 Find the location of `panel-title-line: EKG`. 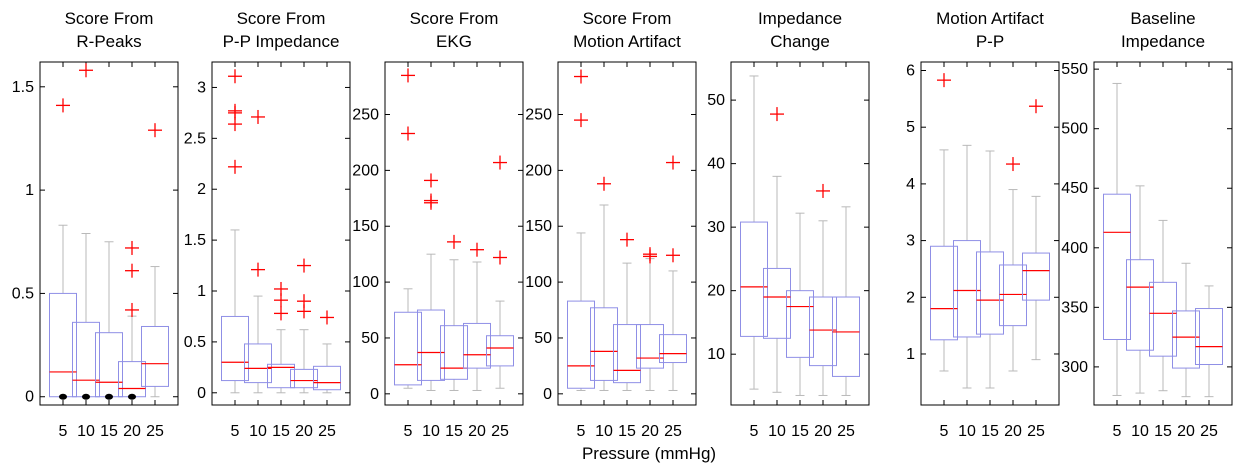

panel-title-line: EKG is located at coordinates (454, 41).